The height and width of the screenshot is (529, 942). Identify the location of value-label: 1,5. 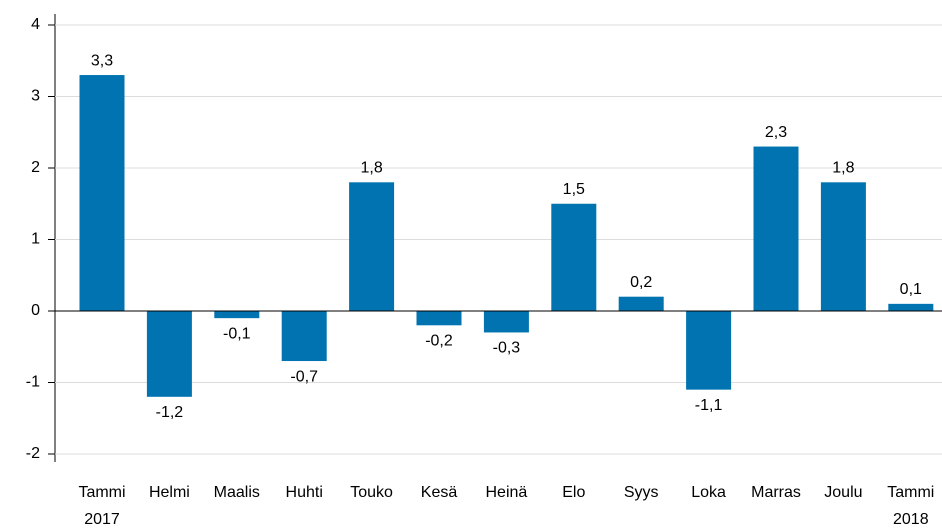
(574, 189).